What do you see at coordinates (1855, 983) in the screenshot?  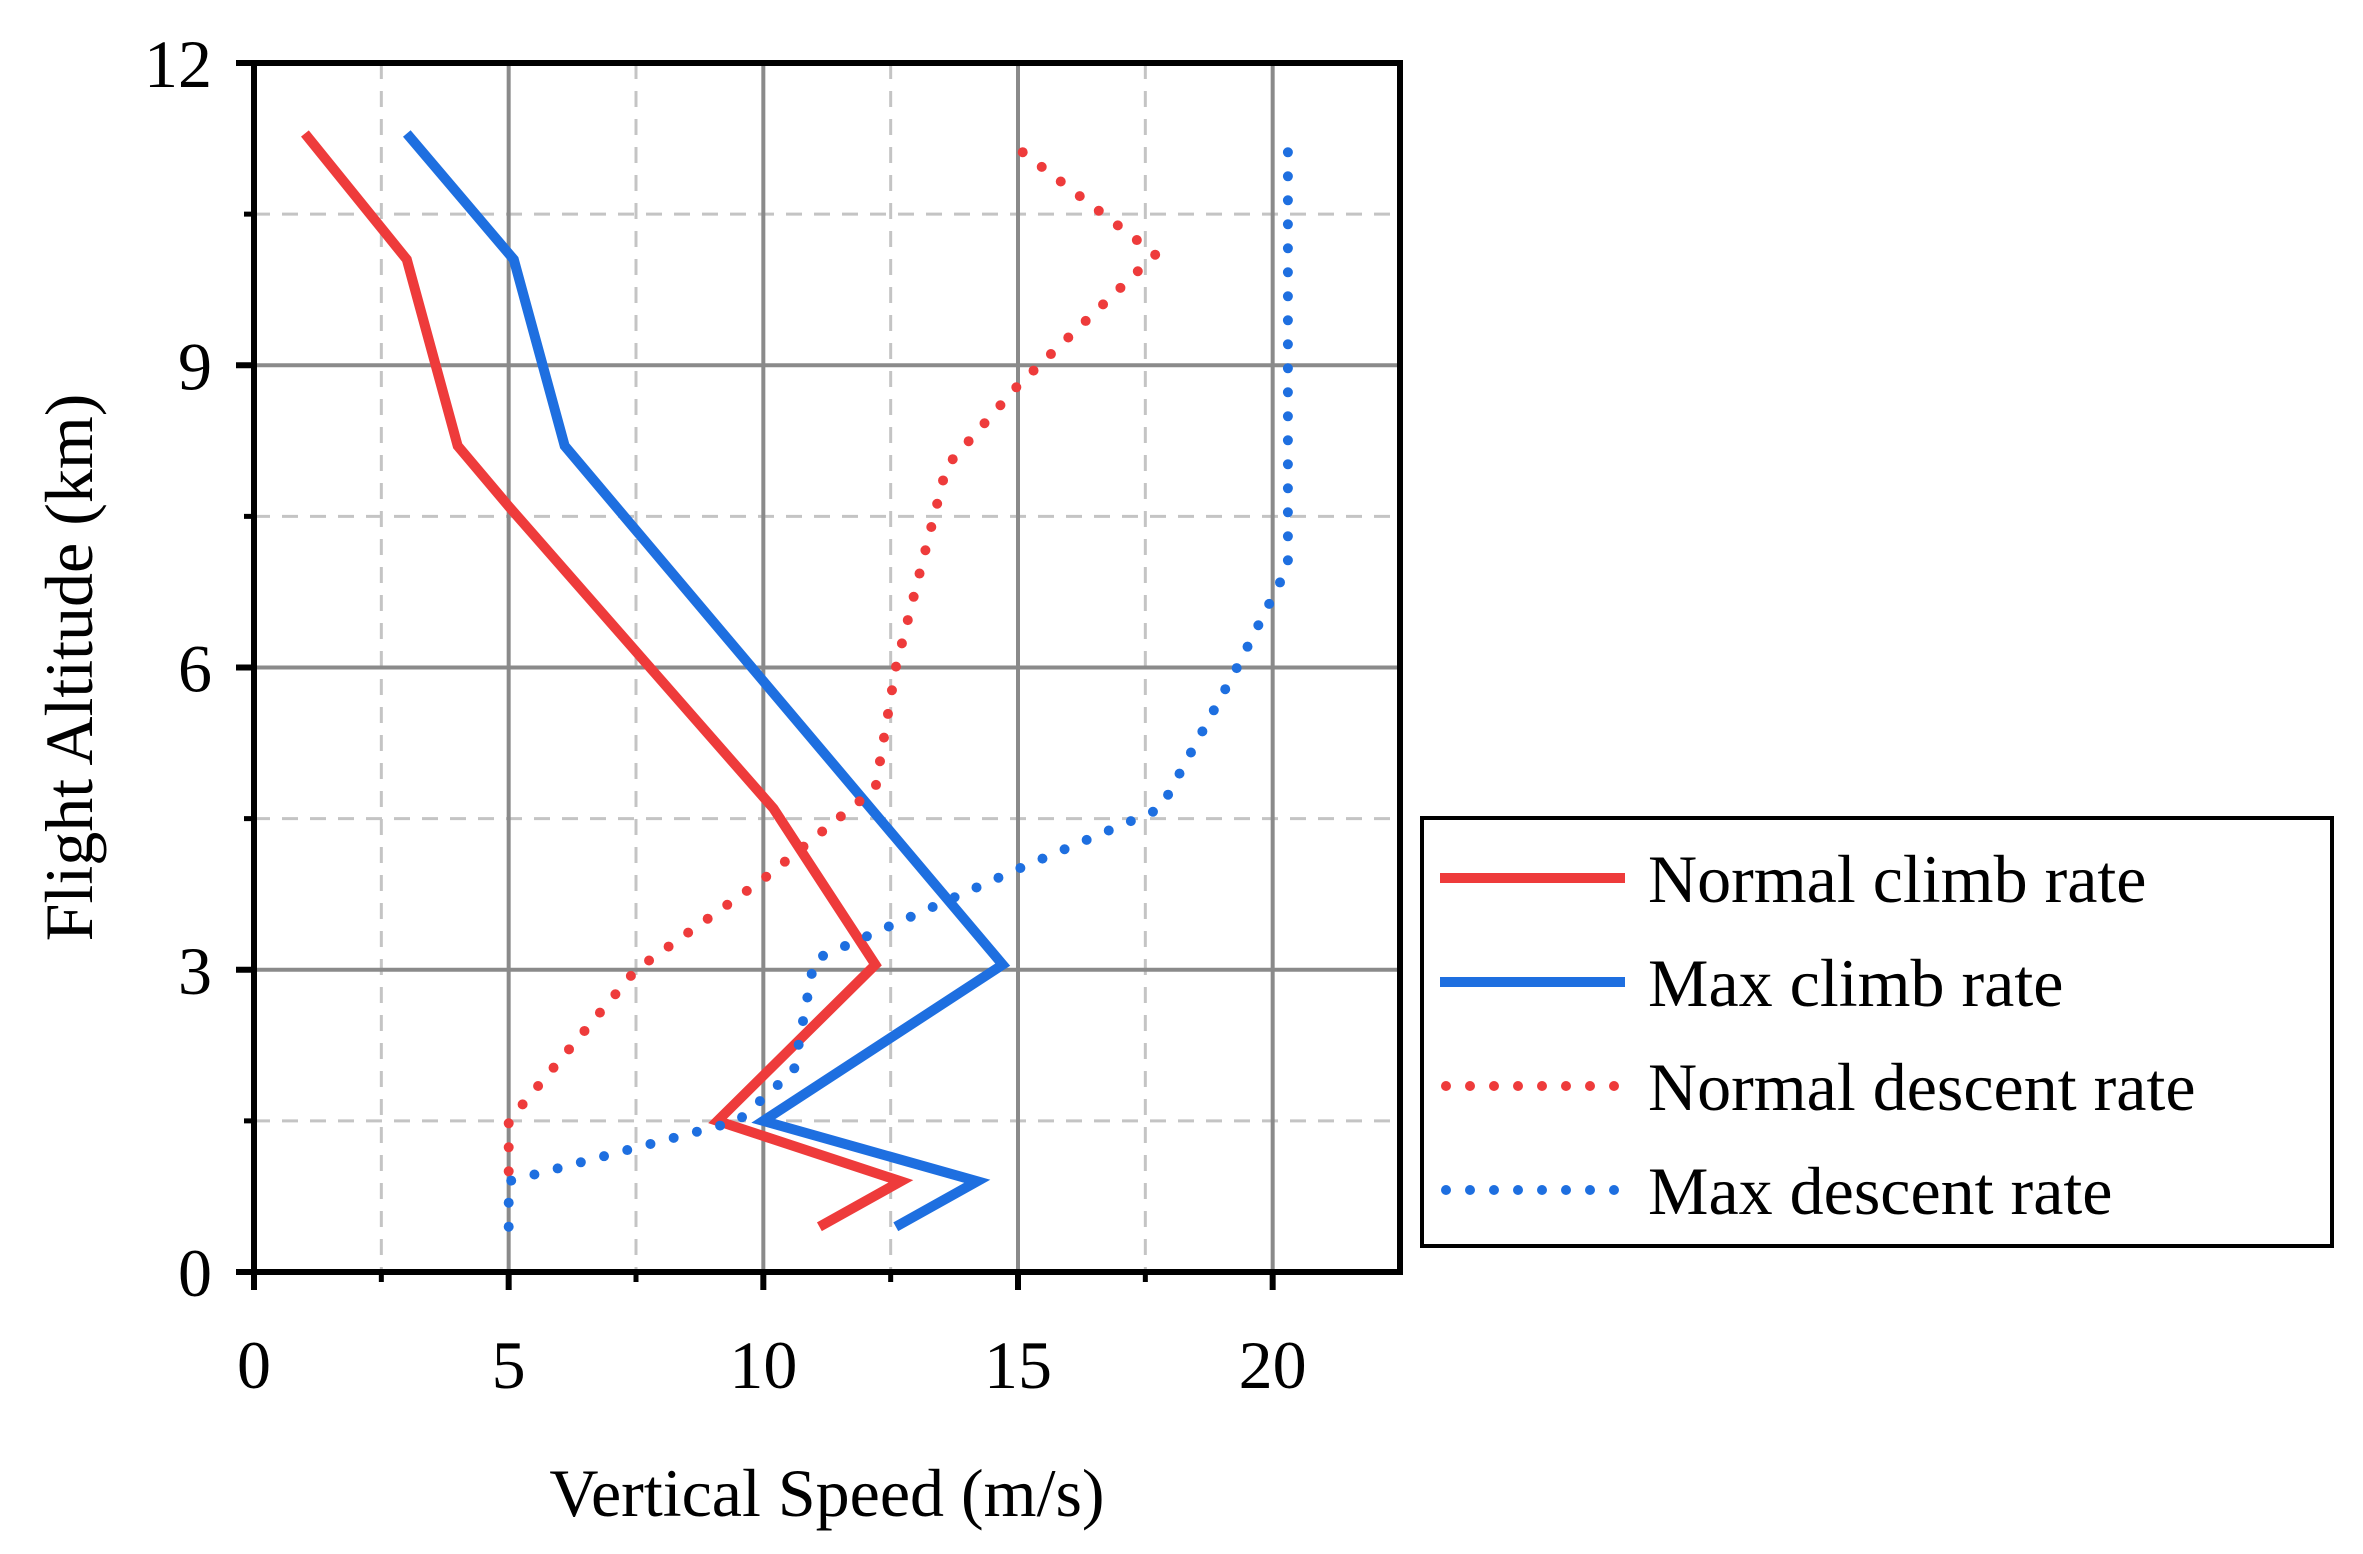 I see `legend-label-2: Max climb rate` at bounding box center [1855, 983].